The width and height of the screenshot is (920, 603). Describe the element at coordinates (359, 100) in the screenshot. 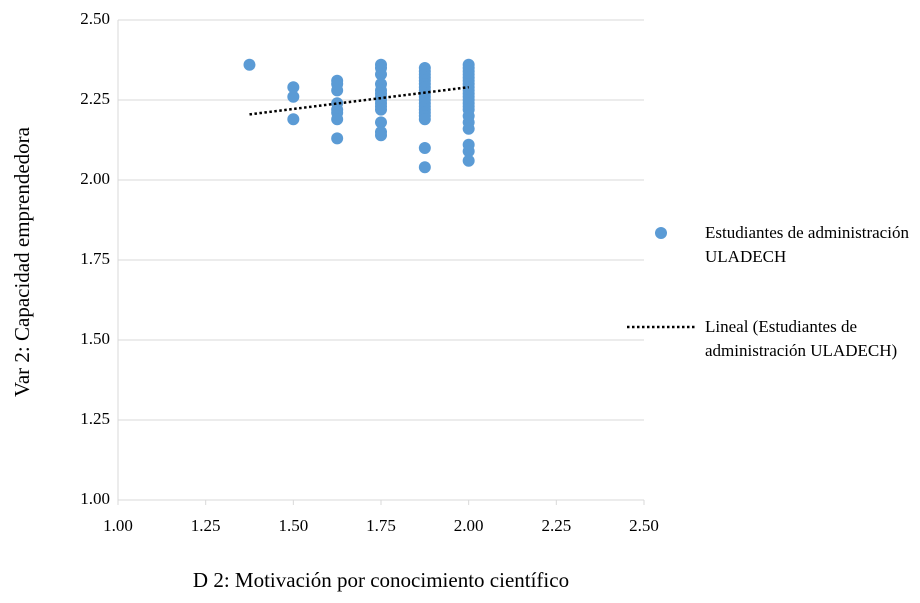

I see `trendline` at that location.